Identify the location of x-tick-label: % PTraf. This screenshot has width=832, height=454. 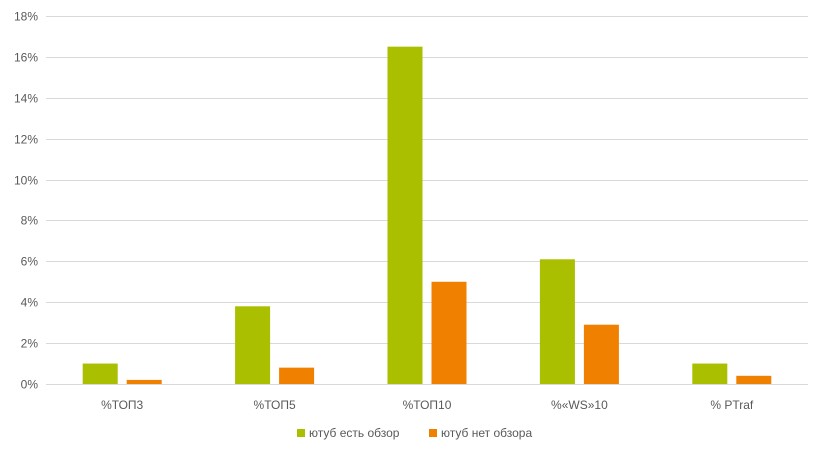
(732, 405).